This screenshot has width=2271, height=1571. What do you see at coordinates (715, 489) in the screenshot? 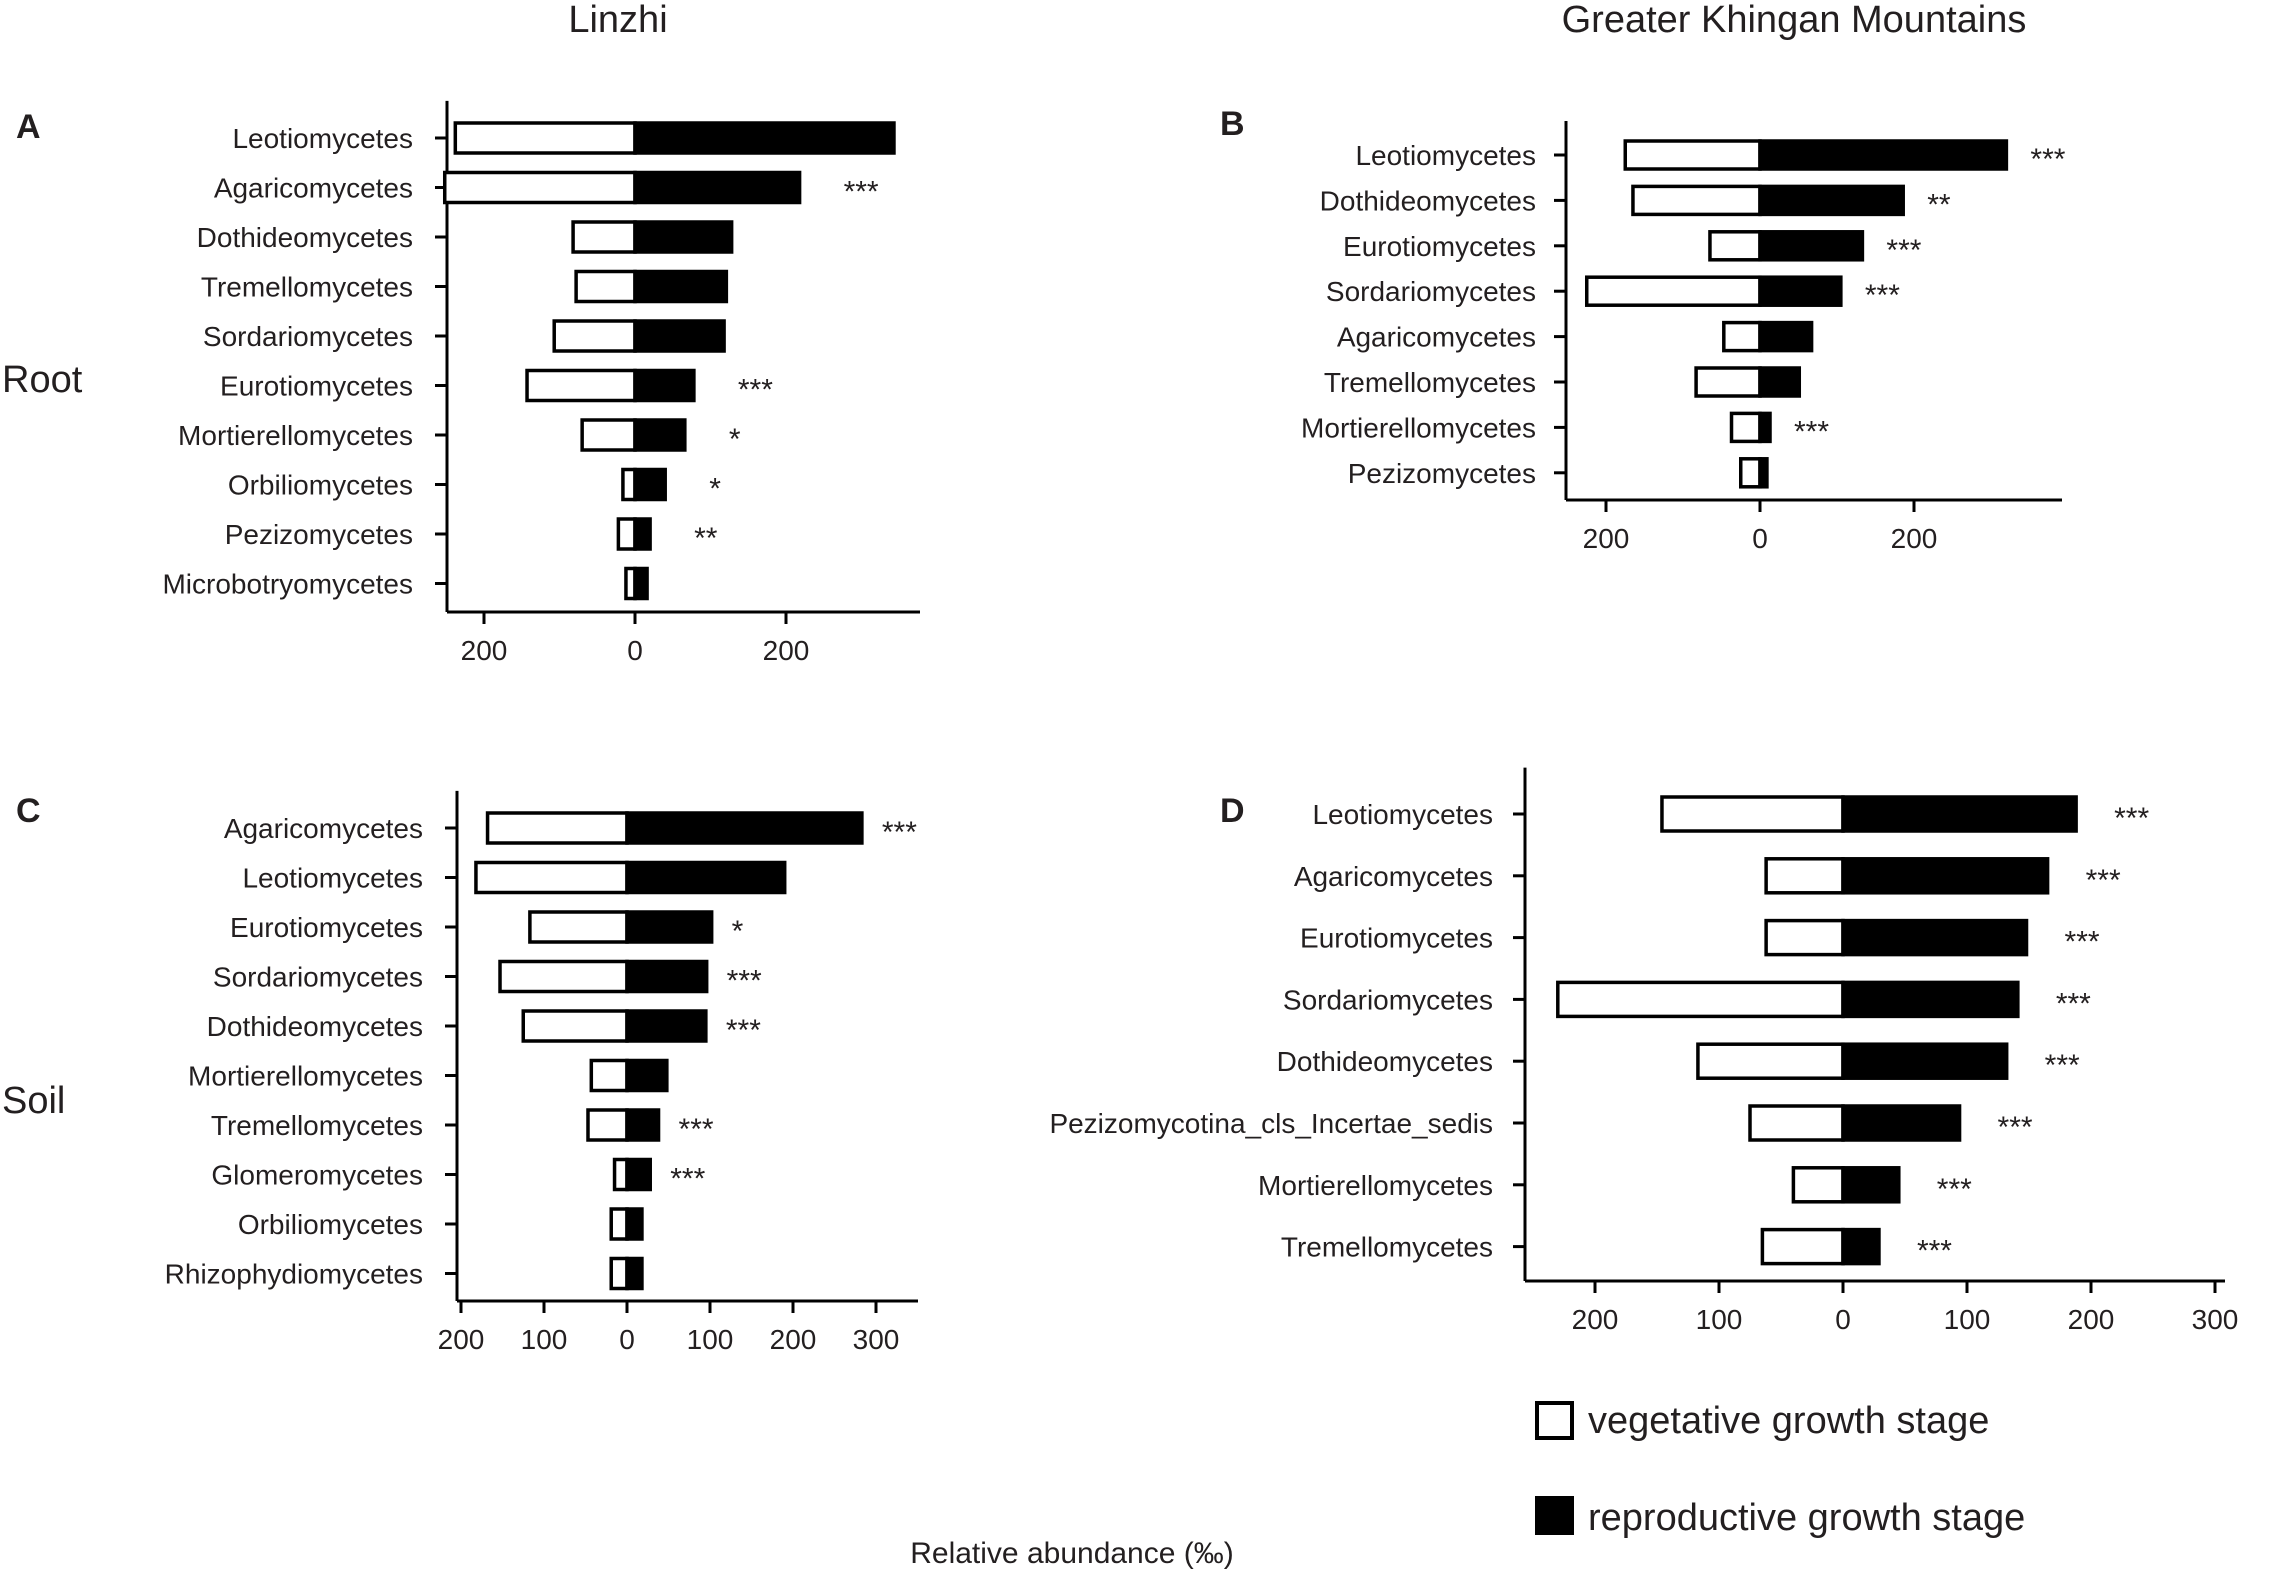
I see `significance-label: *` at bounding box center [715, 489].